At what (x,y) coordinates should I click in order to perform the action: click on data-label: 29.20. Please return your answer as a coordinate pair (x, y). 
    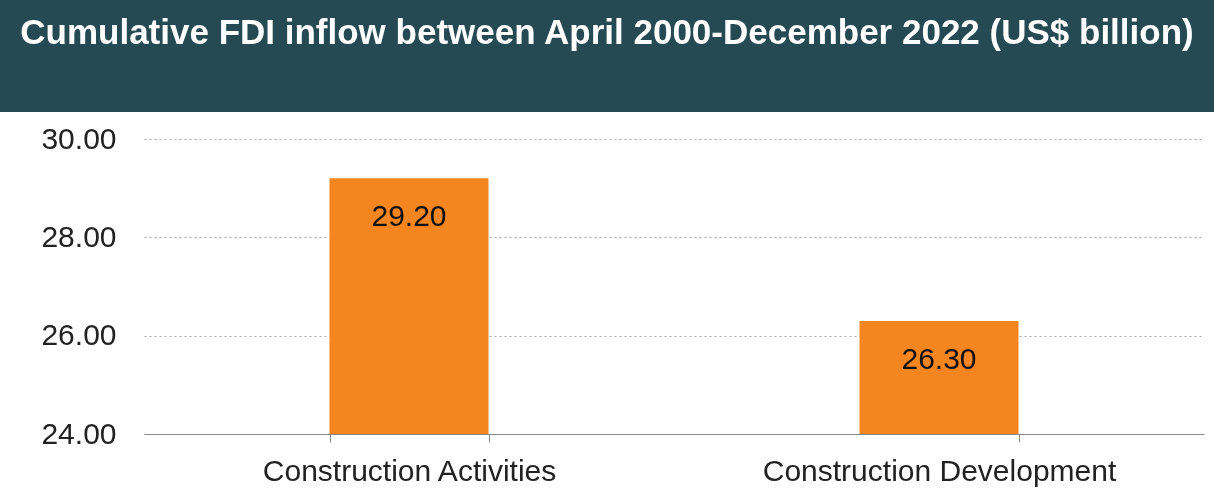
    Looking at the image, I should click on (409, 216).